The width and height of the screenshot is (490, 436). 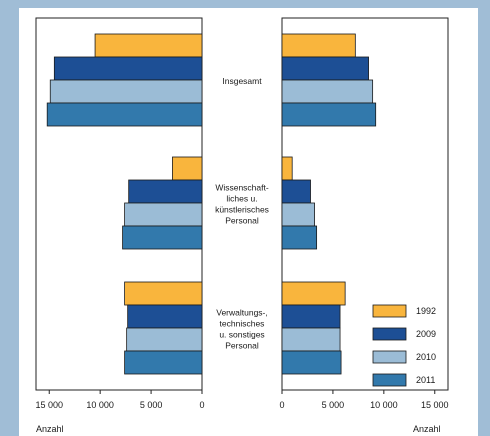 I want to click on left-tick-label: 15 000, so click(x=49, y=405).